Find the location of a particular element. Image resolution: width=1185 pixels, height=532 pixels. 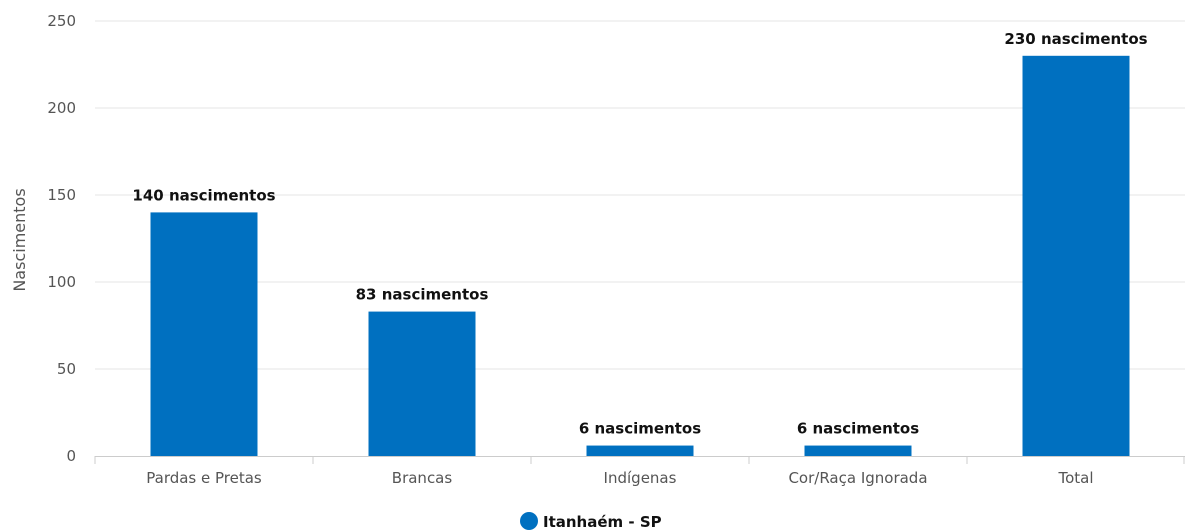

y-axis-ticks: 0 50 100 150 200 250 is located at coordinates (61, 238).